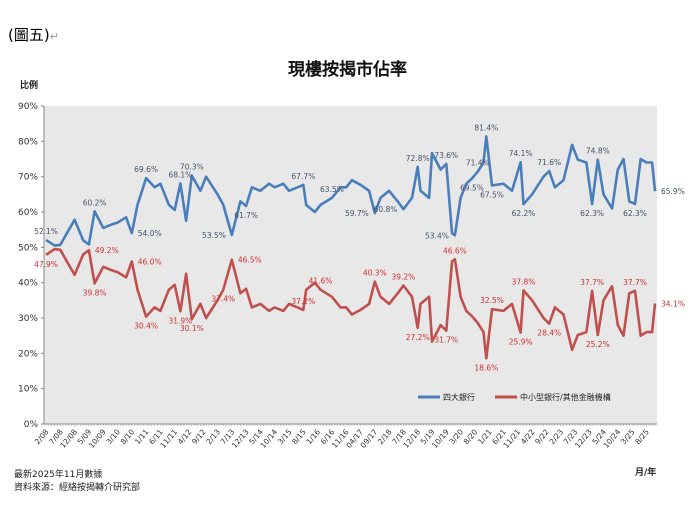 The height and width of the screenshot is (507, 695). I want to click on data-label: 37.8%, so click(524, 281).